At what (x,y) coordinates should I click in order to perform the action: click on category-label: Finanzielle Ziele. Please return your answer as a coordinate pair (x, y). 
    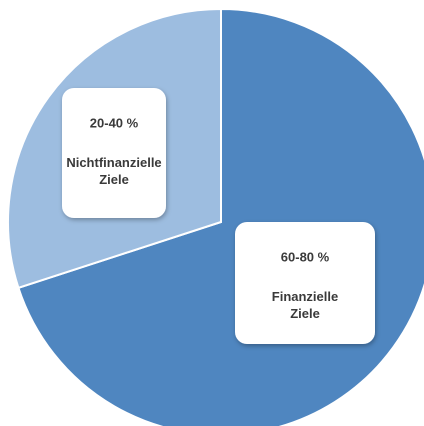
    Looking at the image, I should click on (305, 305).